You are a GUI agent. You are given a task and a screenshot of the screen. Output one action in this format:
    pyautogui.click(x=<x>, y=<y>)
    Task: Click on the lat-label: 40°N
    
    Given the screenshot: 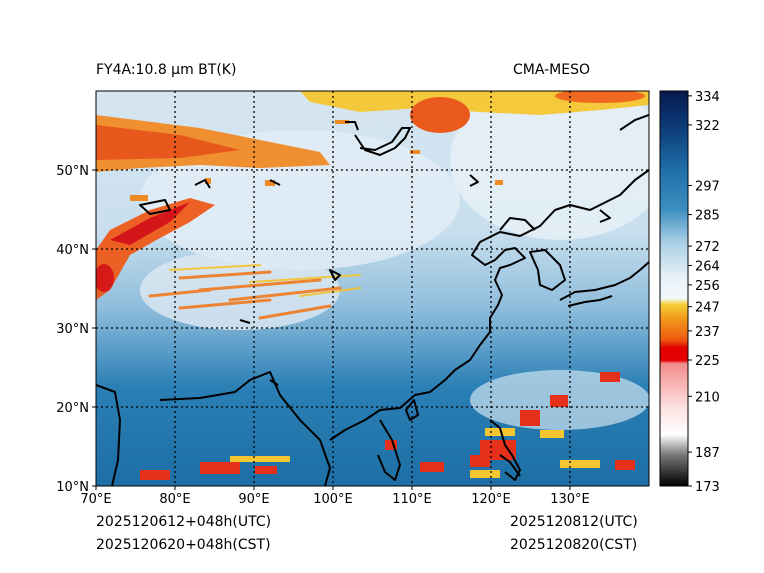 What is the action you would take?
    pyautogui.click(x=72, y=250)
    